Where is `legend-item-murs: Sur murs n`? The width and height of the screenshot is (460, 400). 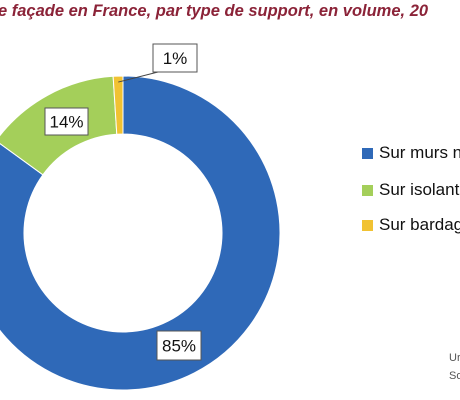
legend-item-murs: Sur murs n is located at coordinates (411, 153).